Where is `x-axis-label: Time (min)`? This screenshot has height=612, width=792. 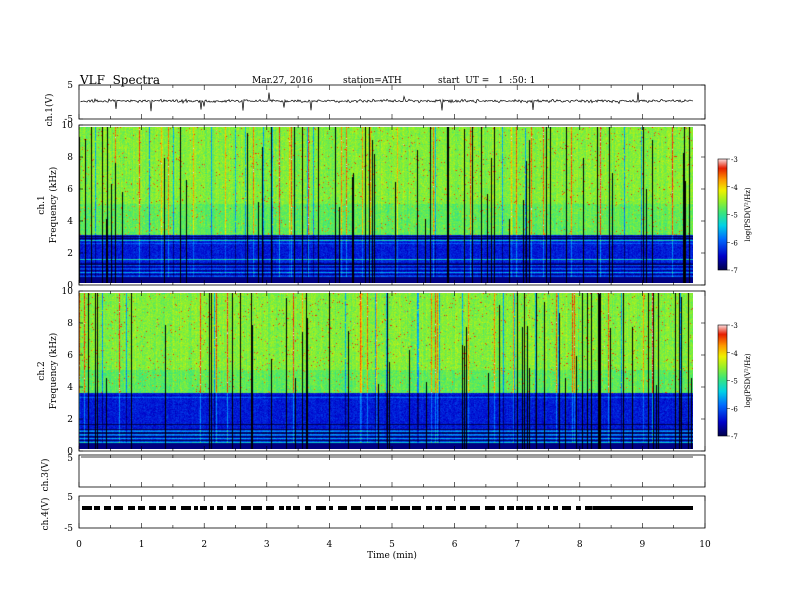 x-axis-label: Time (min) is located at coordinates (392, 555).